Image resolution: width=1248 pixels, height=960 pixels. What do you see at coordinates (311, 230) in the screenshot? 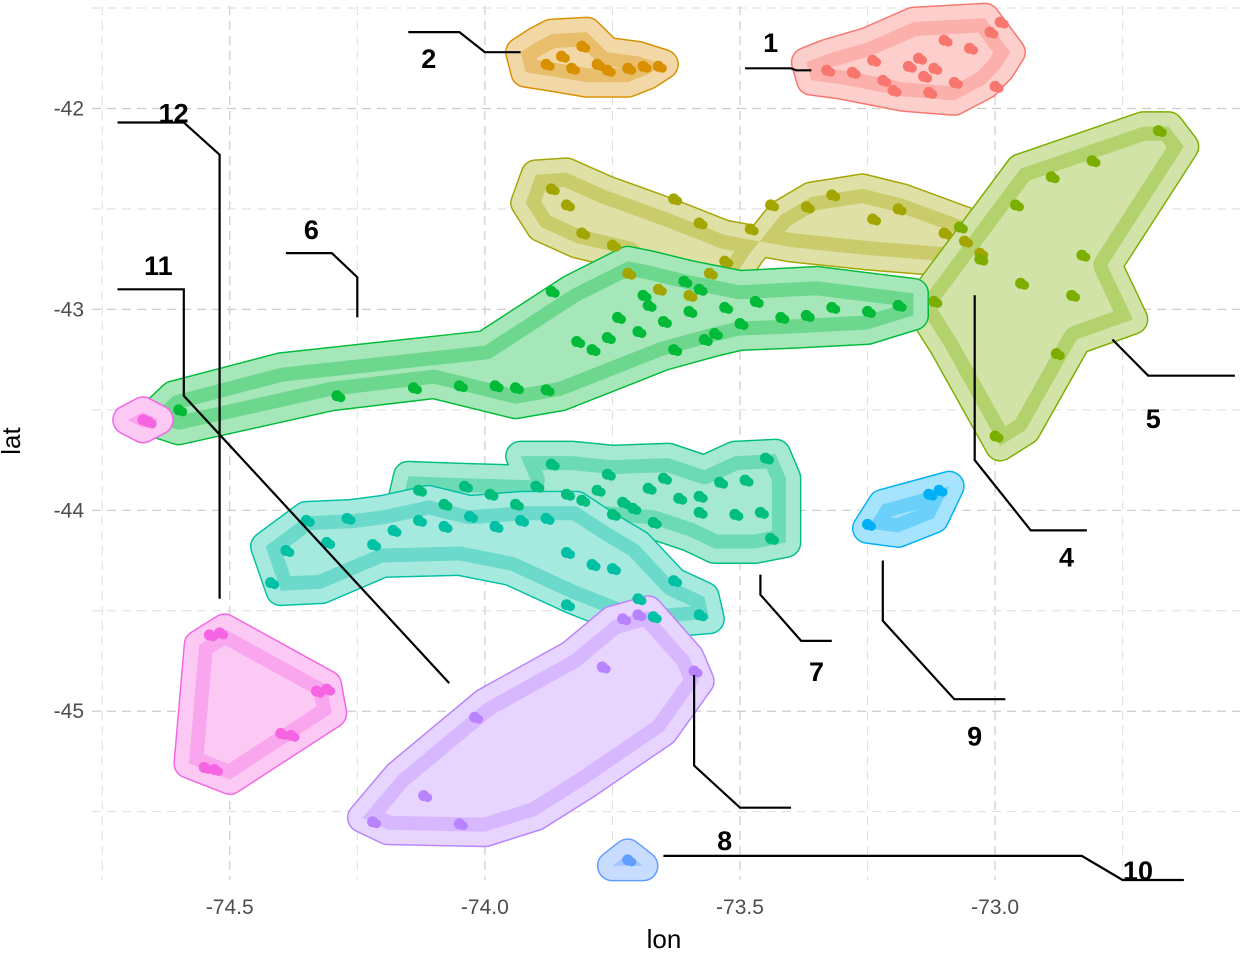
I see `cluster-label: 6` at bounding box center [311, 230].